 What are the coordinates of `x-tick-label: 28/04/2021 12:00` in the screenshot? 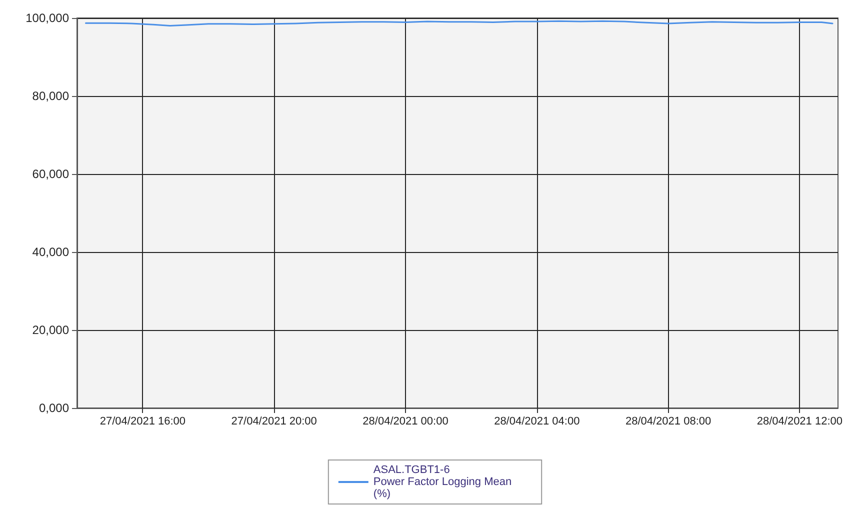 It's located at (799, 422).